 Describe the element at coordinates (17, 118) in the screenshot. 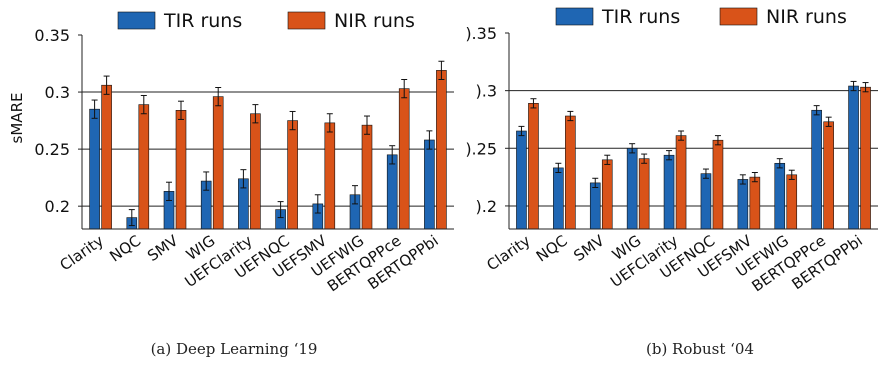

I see `y-axis-label: sMARE` at that location.